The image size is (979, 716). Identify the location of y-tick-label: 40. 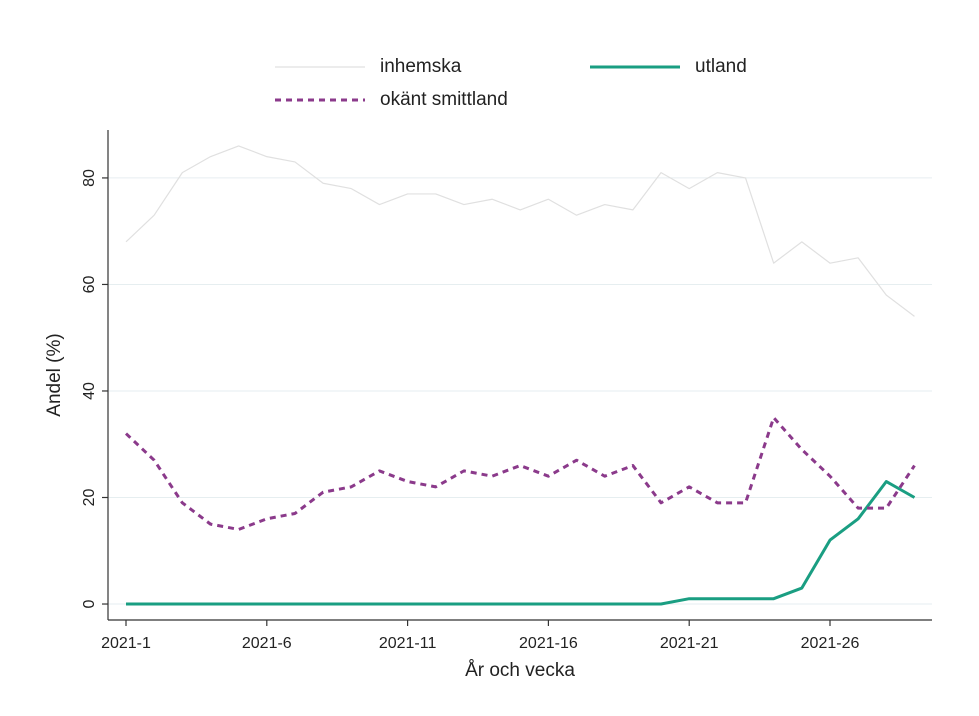
(89, 391).